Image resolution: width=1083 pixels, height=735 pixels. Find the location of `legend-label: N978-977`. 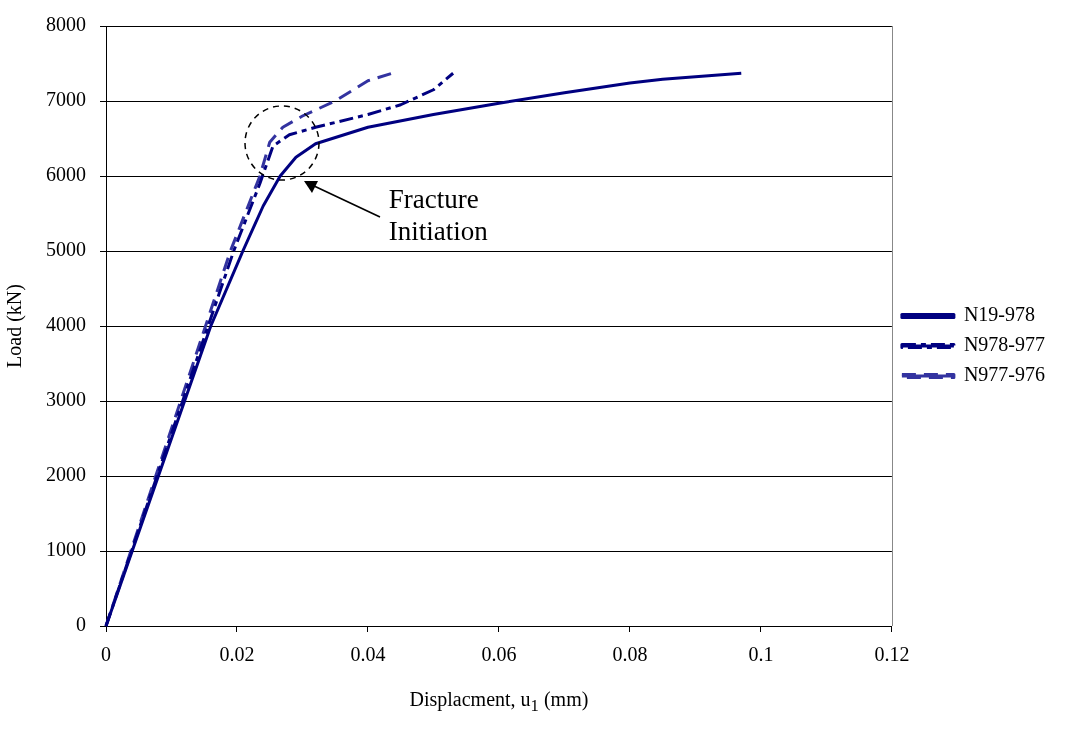

legend-label: N978-977 is located at coordinates (1004, 344).